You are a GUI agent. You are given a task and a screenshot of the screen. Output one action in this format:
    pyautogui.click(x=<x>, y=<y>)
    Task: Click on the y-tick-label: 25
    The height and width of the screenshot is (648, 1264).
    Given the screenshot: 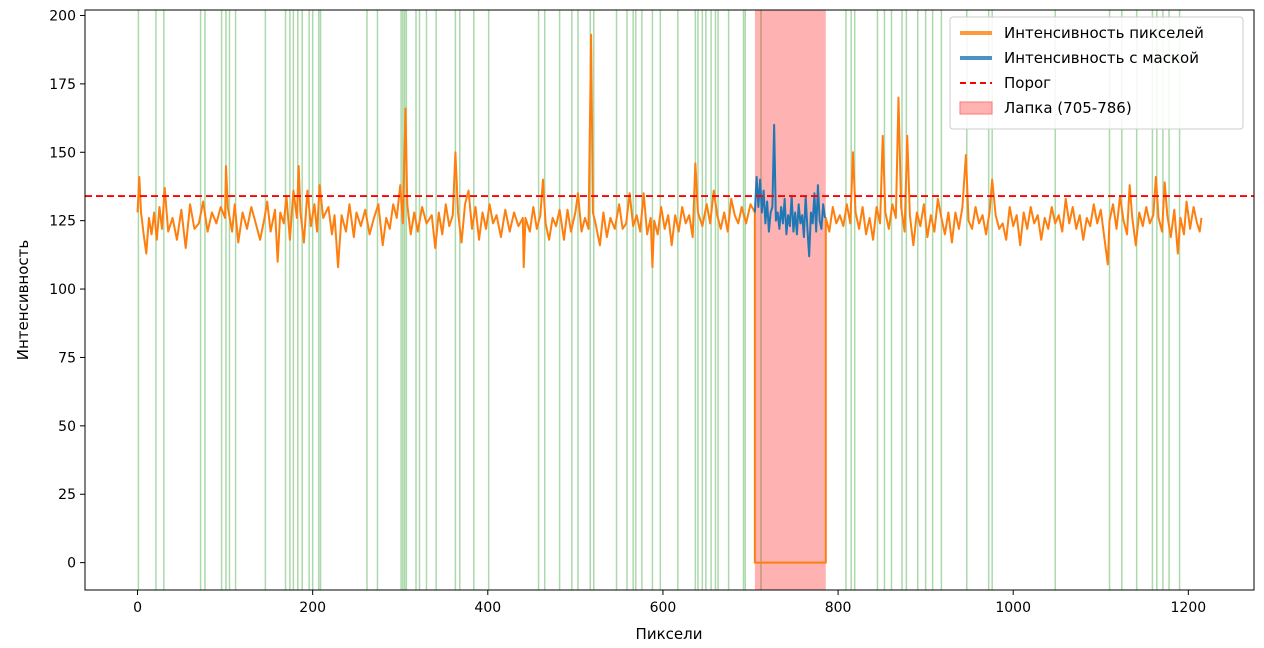 What is the action you would take?
    pyautogui.click(x=67, y=495)
    